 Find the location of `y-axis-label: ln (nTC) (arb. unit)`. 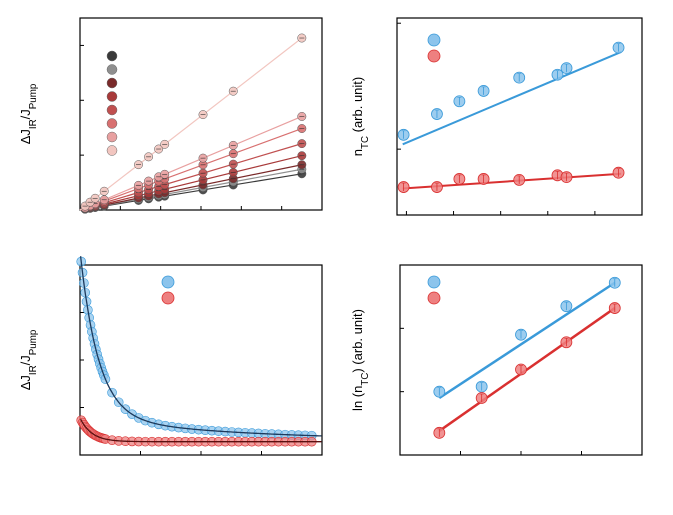

y-axis-label: ln (nTC) (arb. unit) is located at coordinates (360, 360).